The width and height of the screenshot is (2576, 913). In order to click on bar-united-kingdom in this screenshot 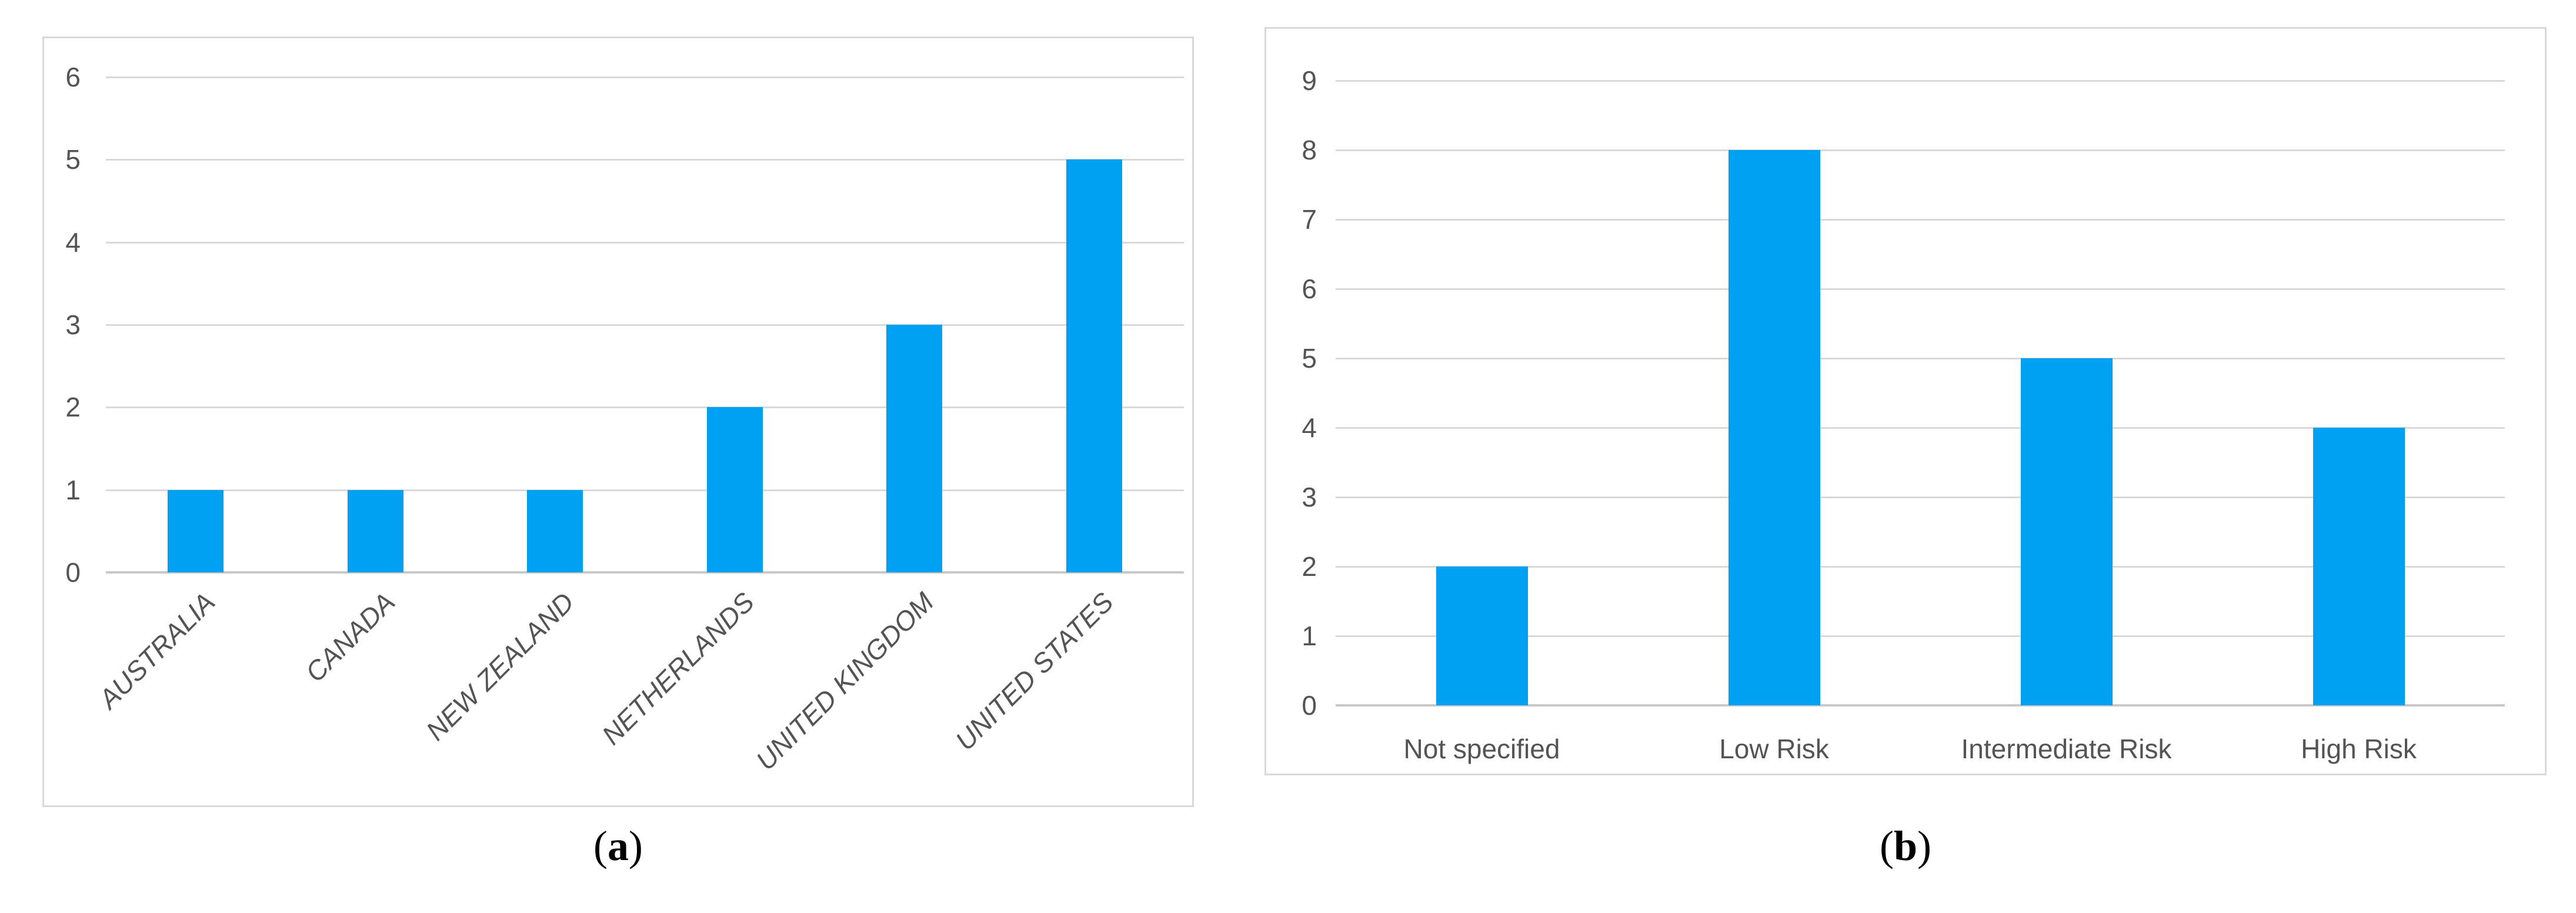, I will do `click(914, 448)`.